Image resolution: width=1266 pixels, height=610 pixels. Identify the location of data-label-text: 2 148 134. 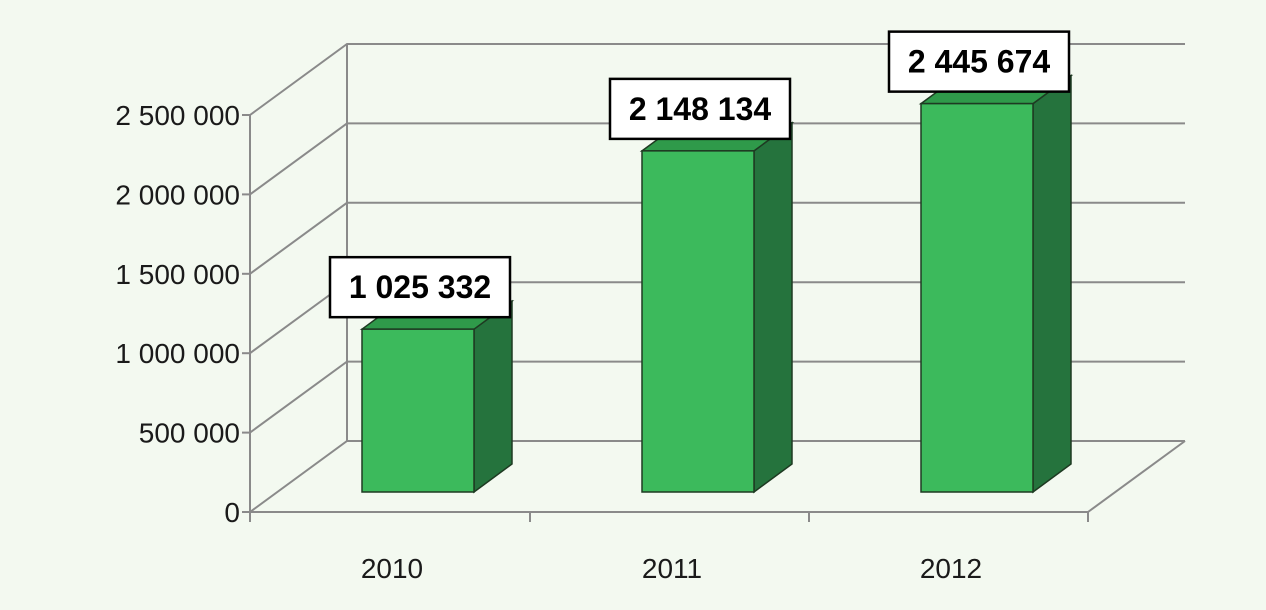
(700, 109).